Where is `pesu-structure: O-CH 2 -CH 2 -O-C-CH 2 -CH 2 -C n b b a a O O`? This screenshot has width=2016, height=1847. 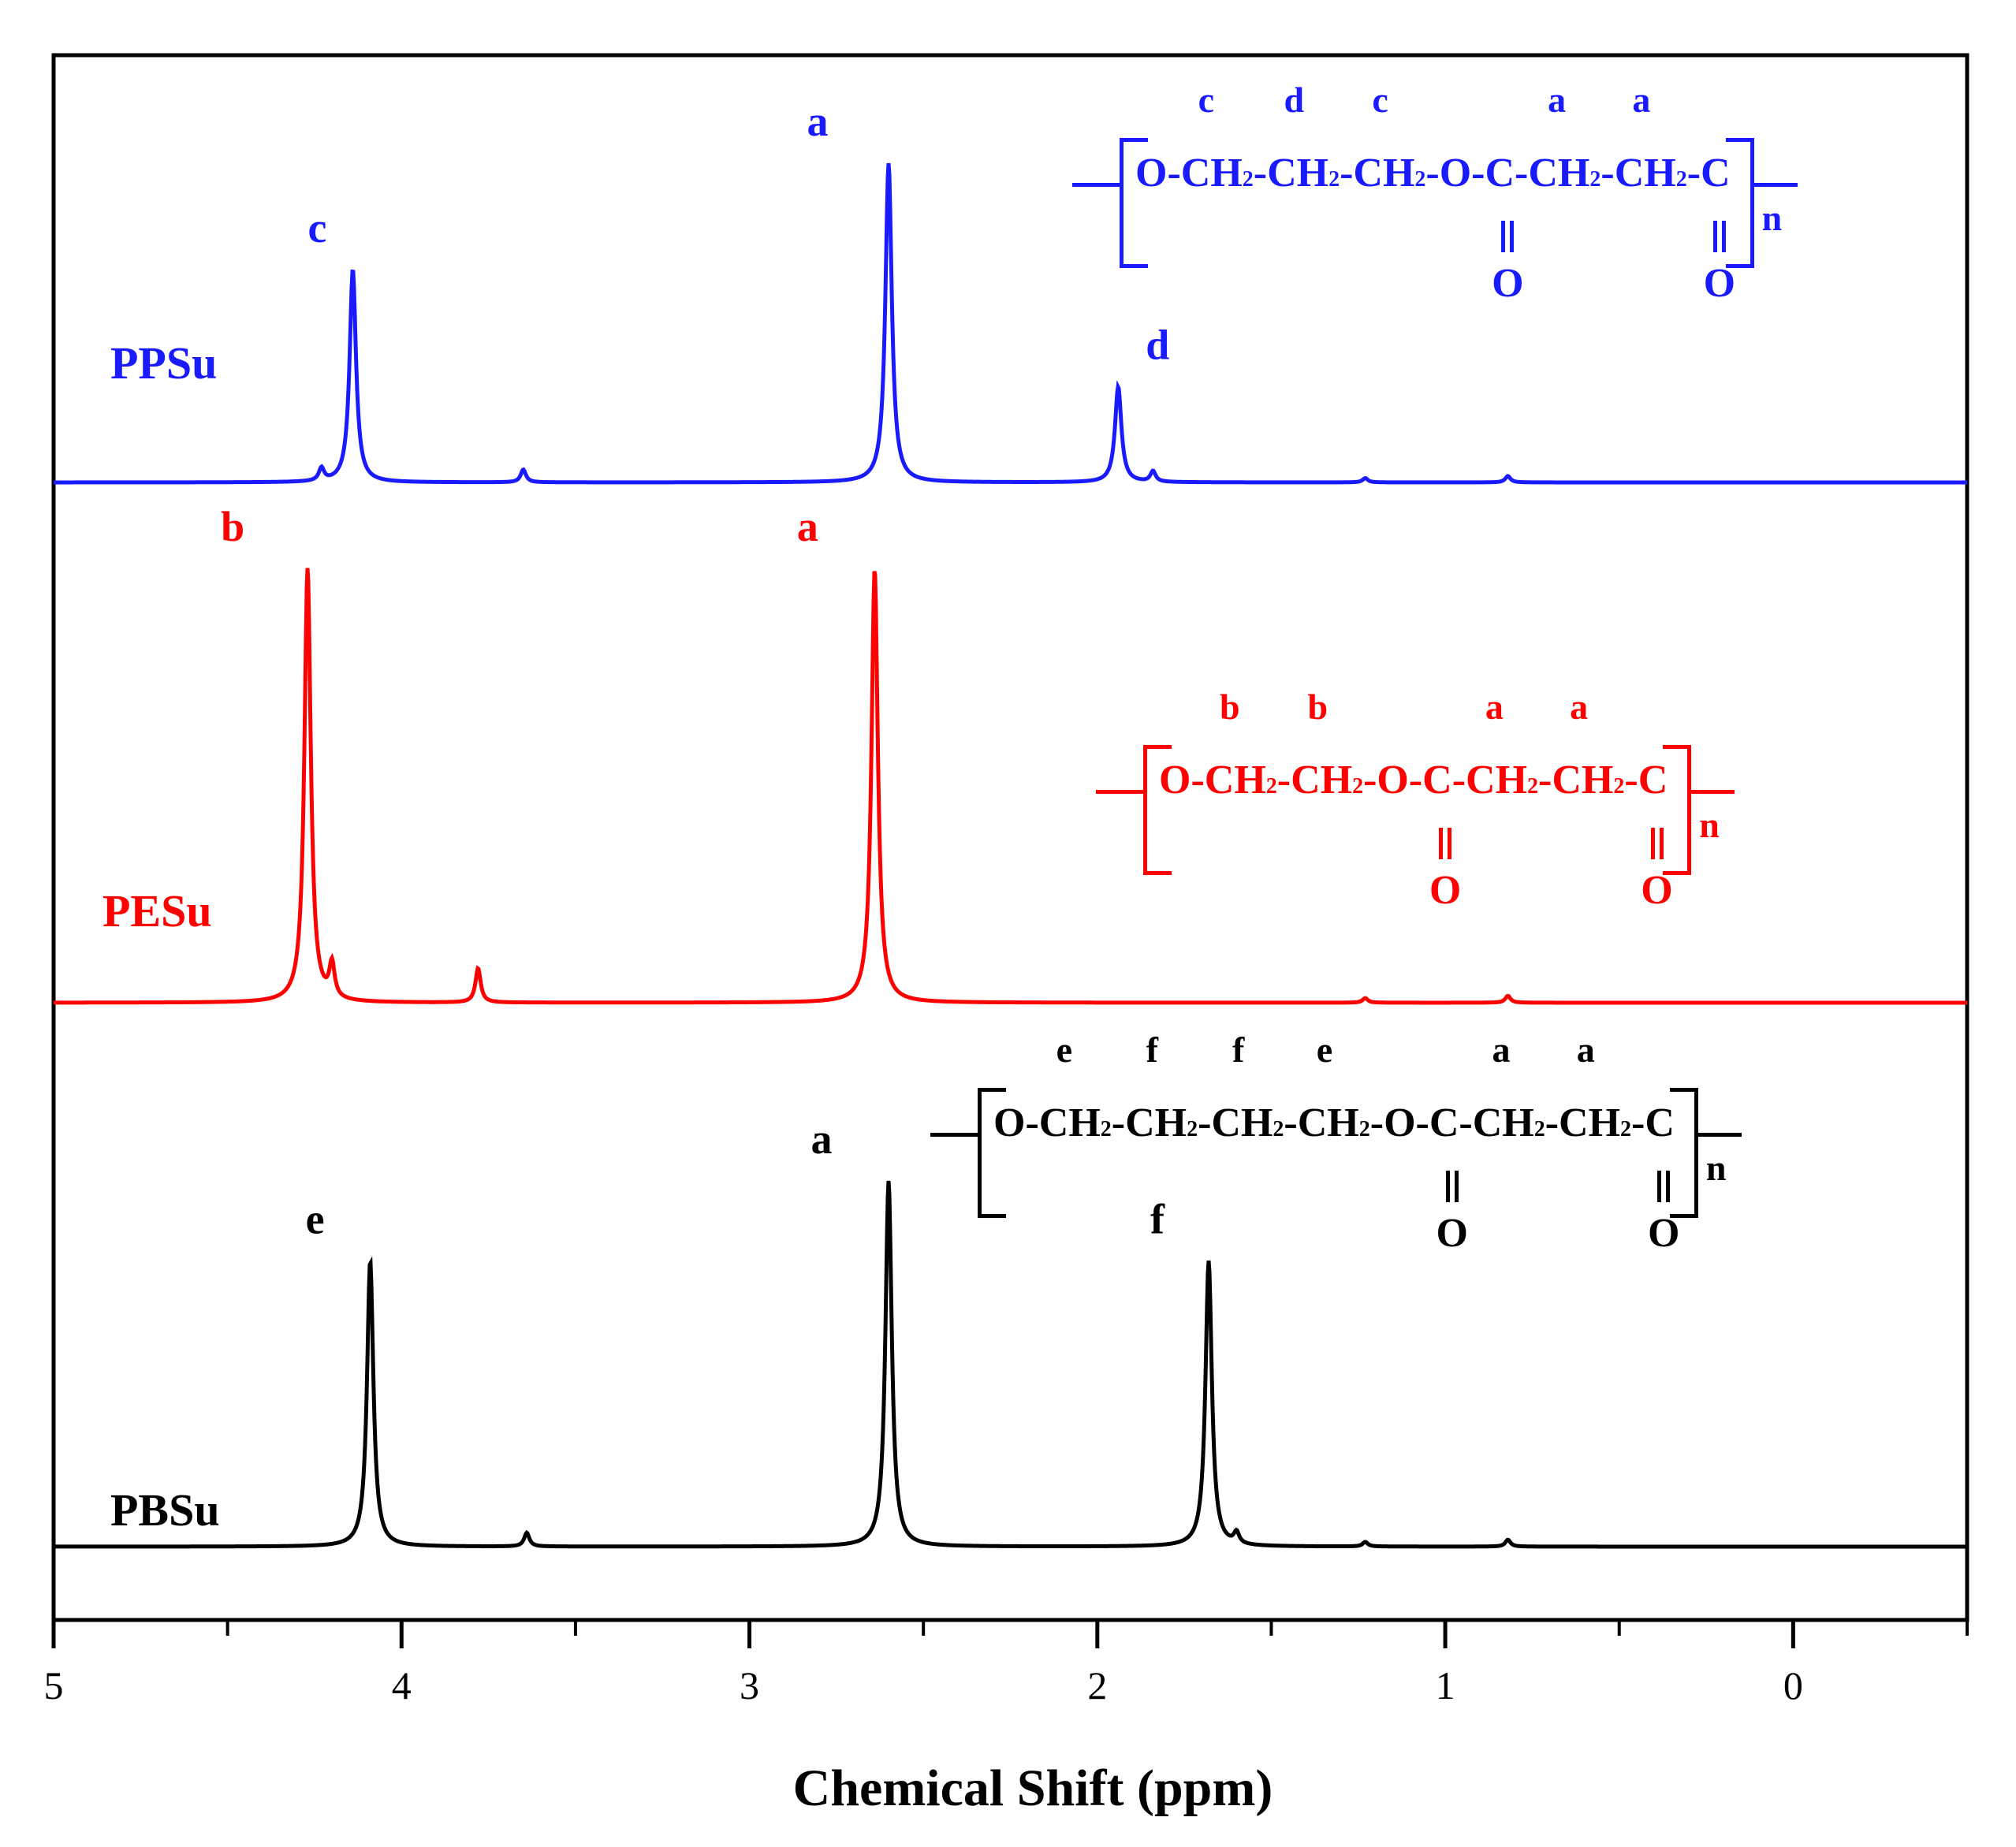 pesu-structure: O-CH 2 -CH 2 -O-C-CH 2 -CH 2 -C n b b a a O O is located at coordinates (1490, 804).